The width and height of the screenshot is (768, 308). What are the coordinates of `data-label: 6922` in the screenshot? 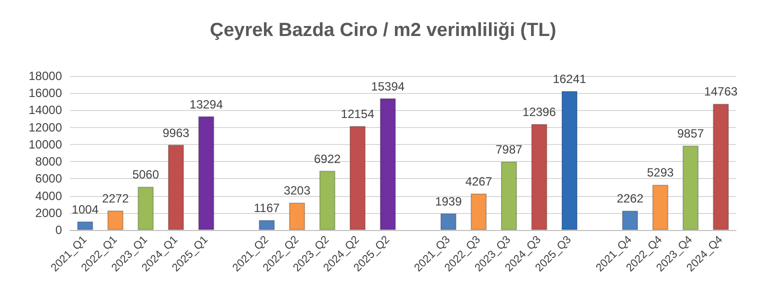 It's located at (327, 159).